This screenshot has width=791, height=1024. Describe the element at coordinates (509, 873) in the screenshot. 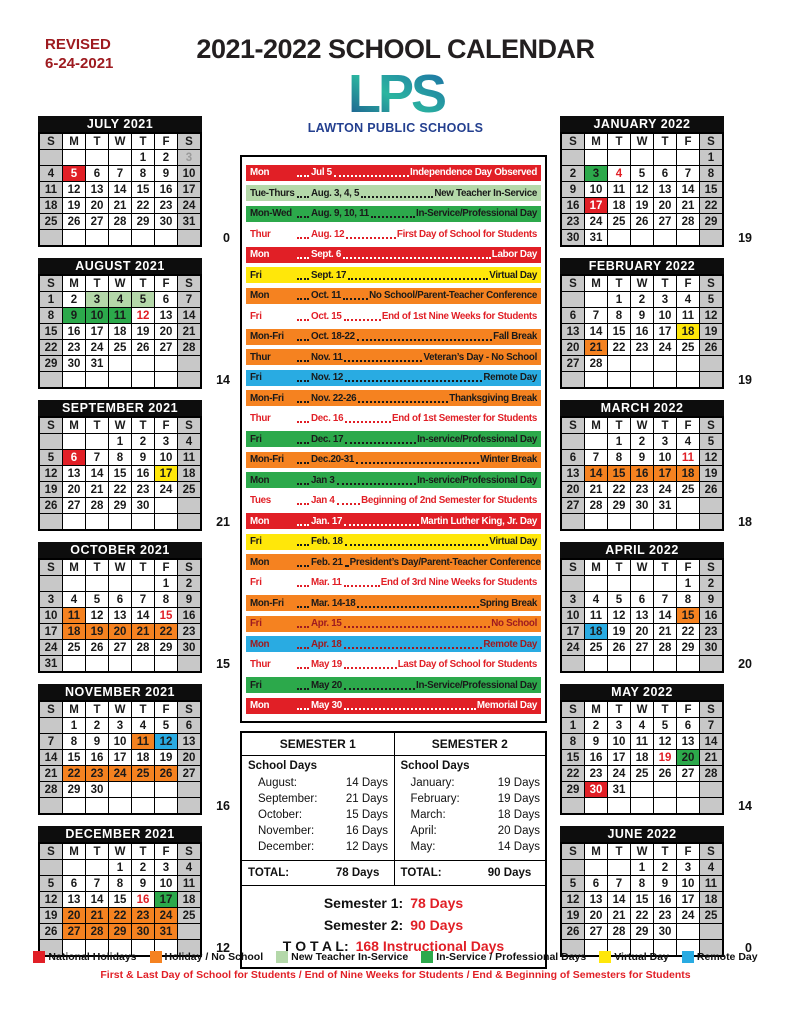

I see `total-value: 90 Days` at that location.